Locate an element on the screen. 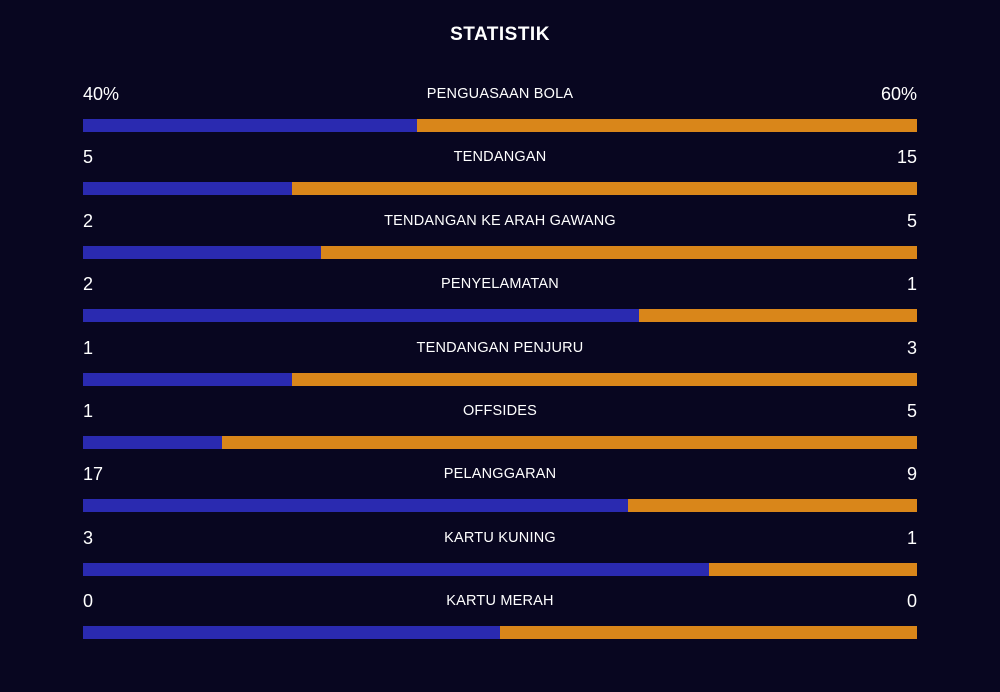 The image size is (1000, 692). away-value: 9 is located at coordinates (911, 474).